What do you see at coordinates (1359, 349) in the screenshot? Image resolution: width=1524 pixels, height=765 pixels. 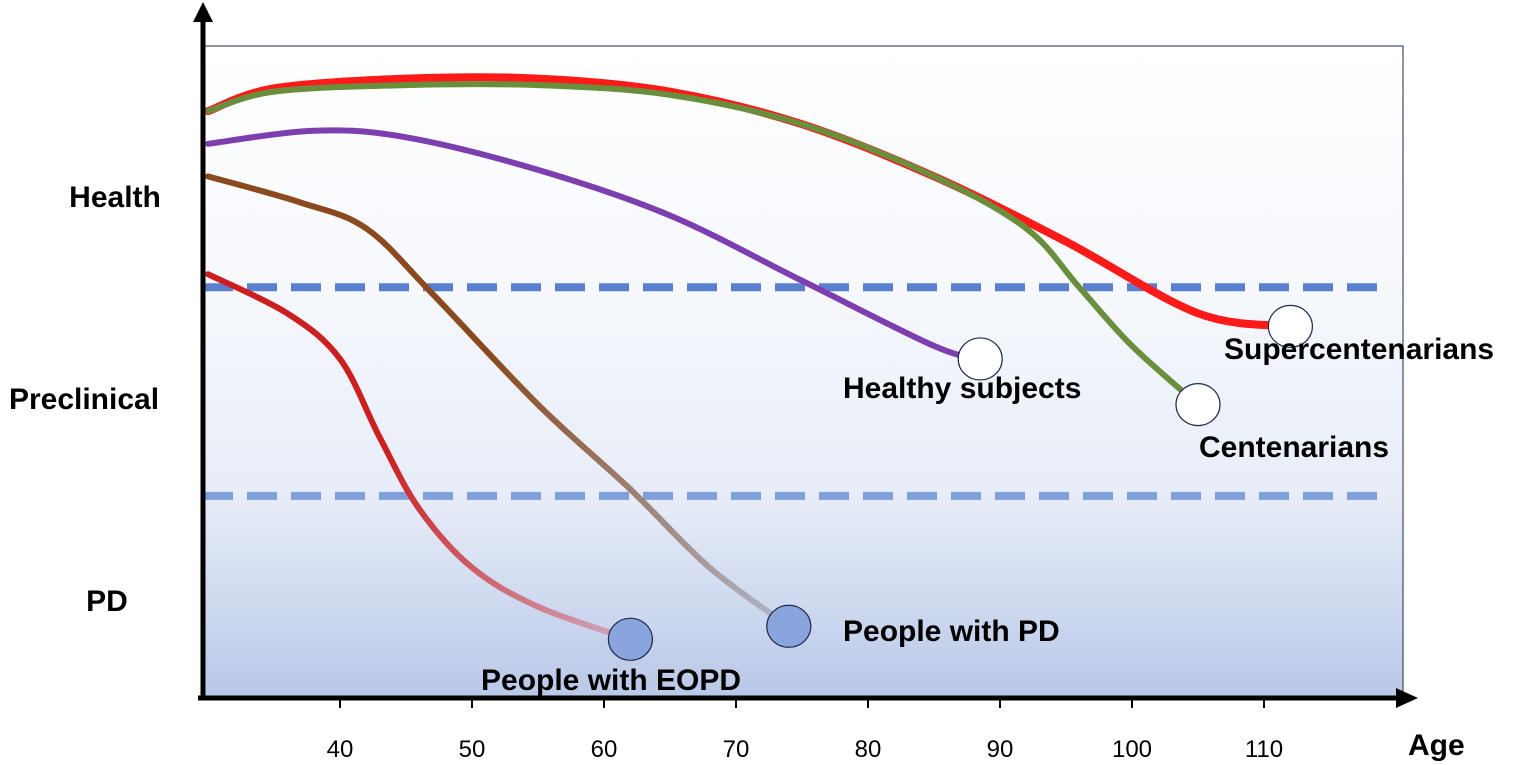 I see `series-label-0: Supercentenarians` at bounding box center [1359, 349].